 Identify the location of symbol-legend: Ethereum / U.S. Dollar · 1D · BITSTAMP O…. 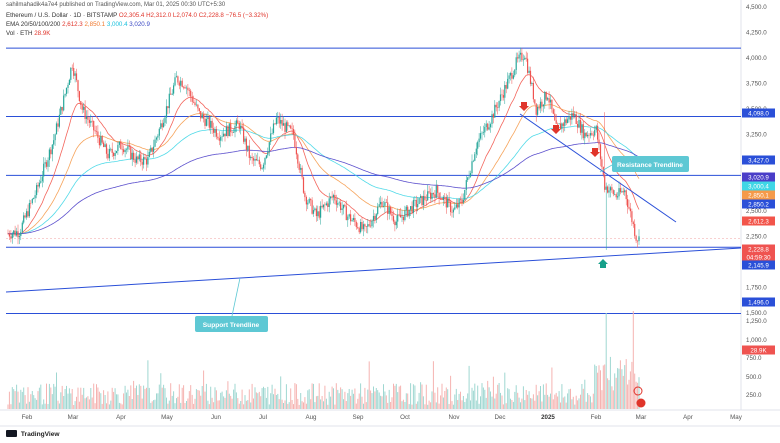
(137, 16).